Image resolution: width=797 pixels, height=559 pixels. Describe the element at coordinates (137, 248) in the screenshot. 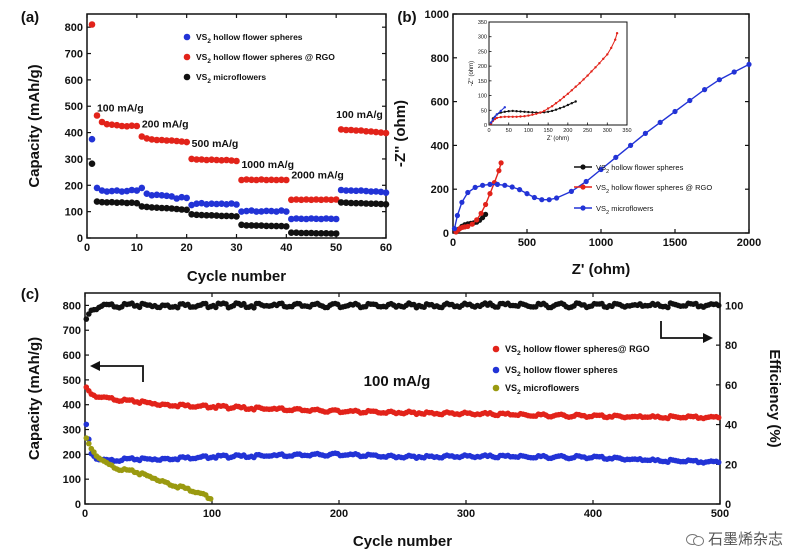

I see `x-tick-label: 10` at that location.